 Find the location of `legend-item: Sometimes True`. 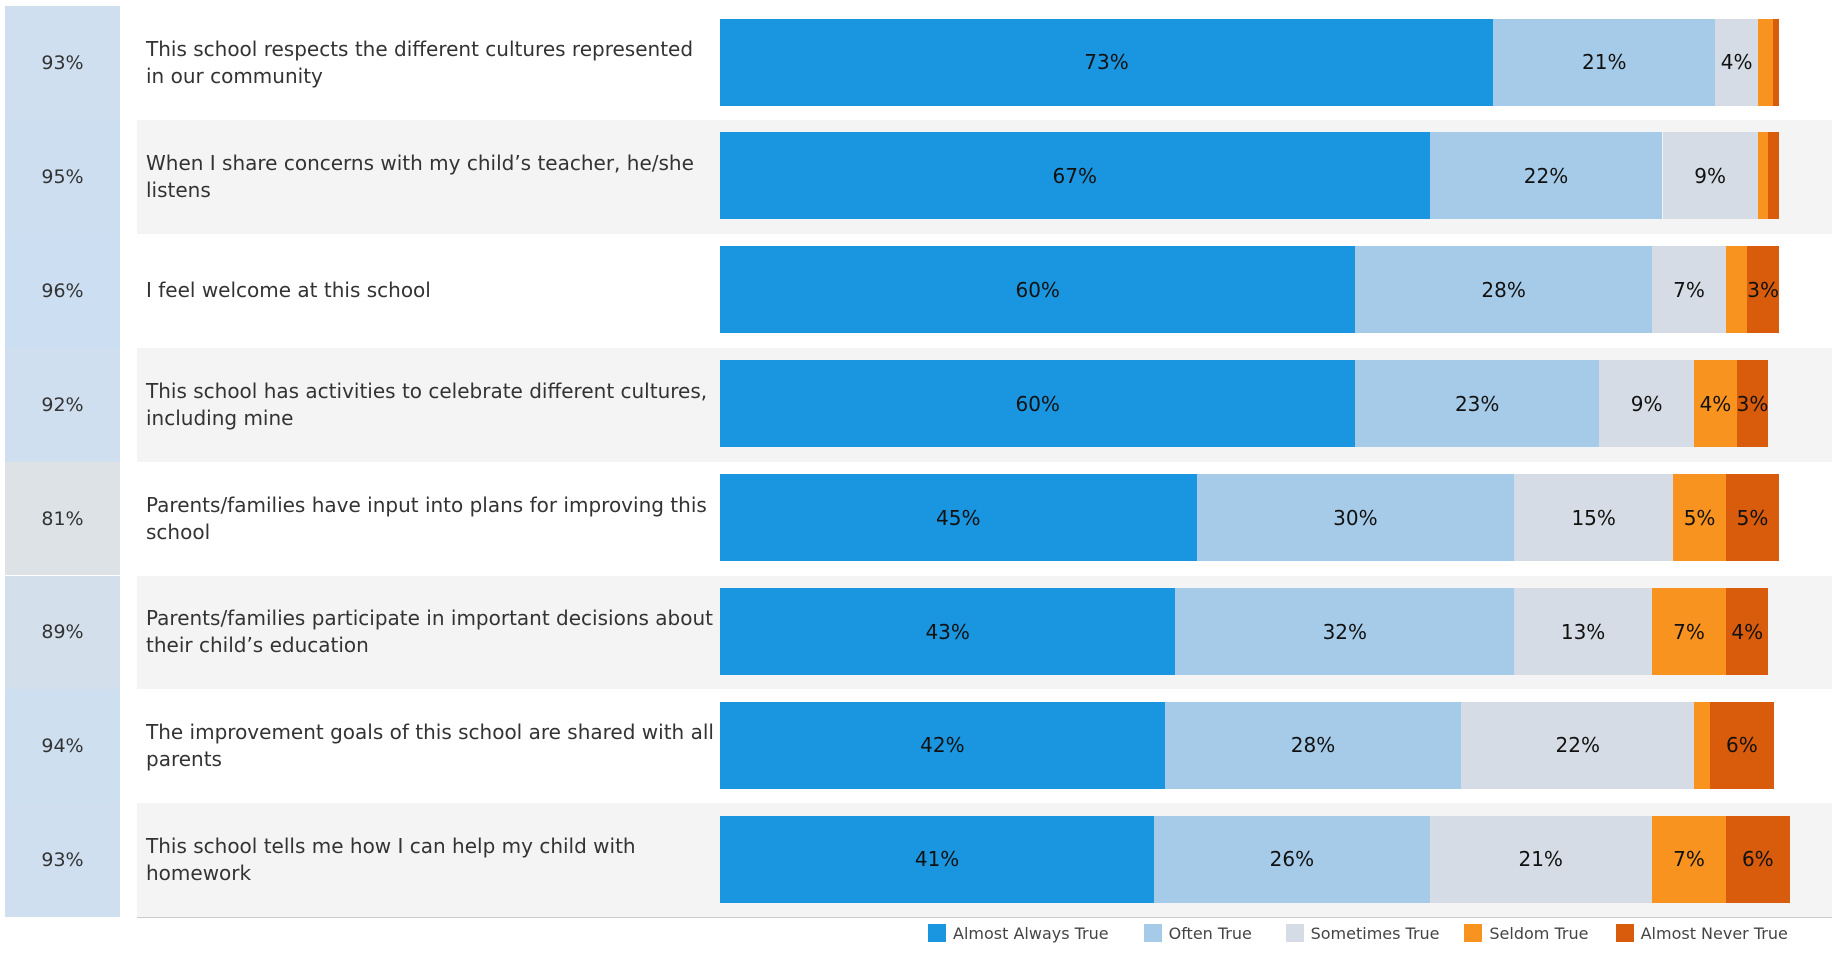

legend-item: Sometimes True is located at coordinates (1362, 933).